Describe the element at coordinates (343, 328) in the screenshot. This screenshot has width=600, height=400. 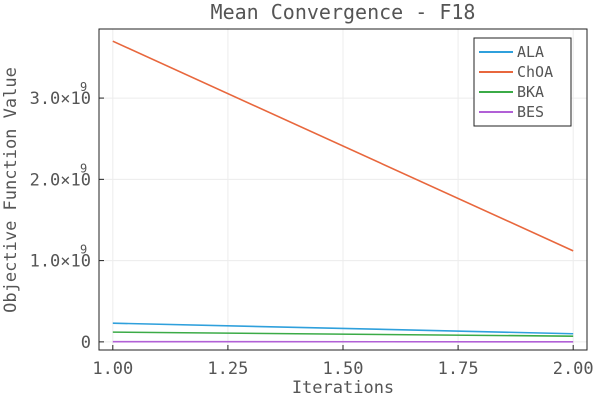
I see `series-line-ala` at that location.